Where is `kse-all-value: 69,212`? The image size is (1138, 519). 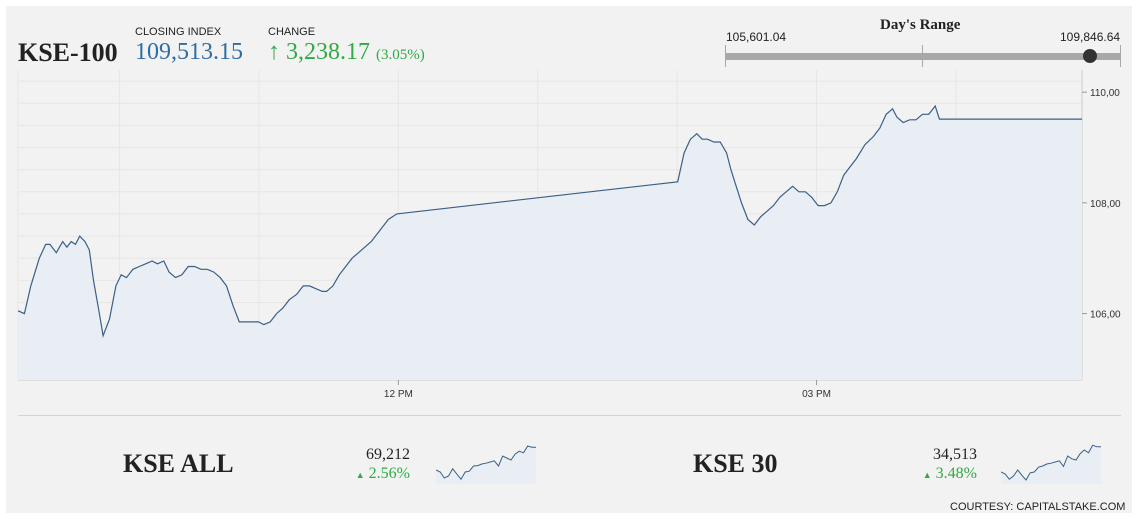 kse-all-value: 69,212 is located at coordinates (388, 454).